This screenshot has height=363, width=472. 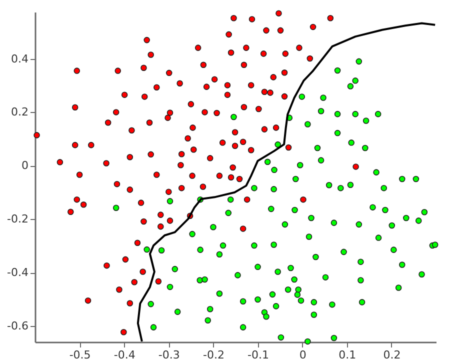 I want to click on x-tick-label: -0.2, so click(x=213, y=355).